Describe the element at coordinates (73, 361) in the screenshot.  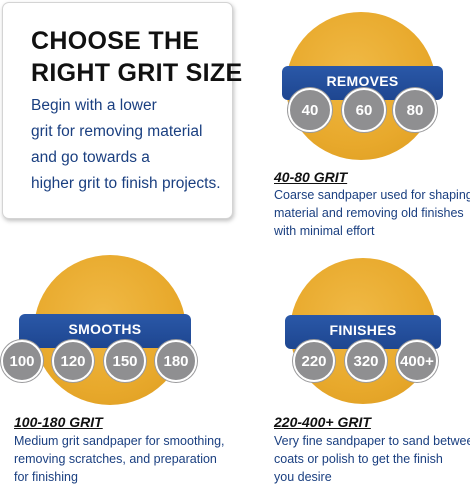
I see `grit-chip: 120` at that location.